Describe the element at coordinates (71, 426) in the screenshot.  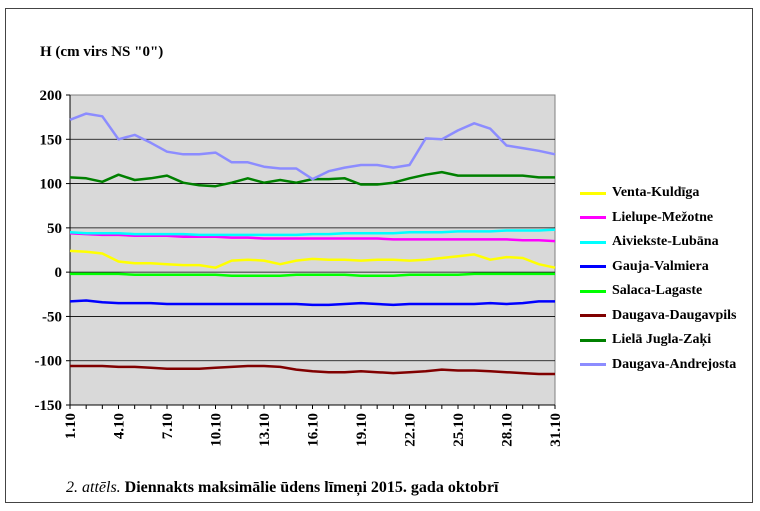
I see `x-tick-label: 1.10` at that location.